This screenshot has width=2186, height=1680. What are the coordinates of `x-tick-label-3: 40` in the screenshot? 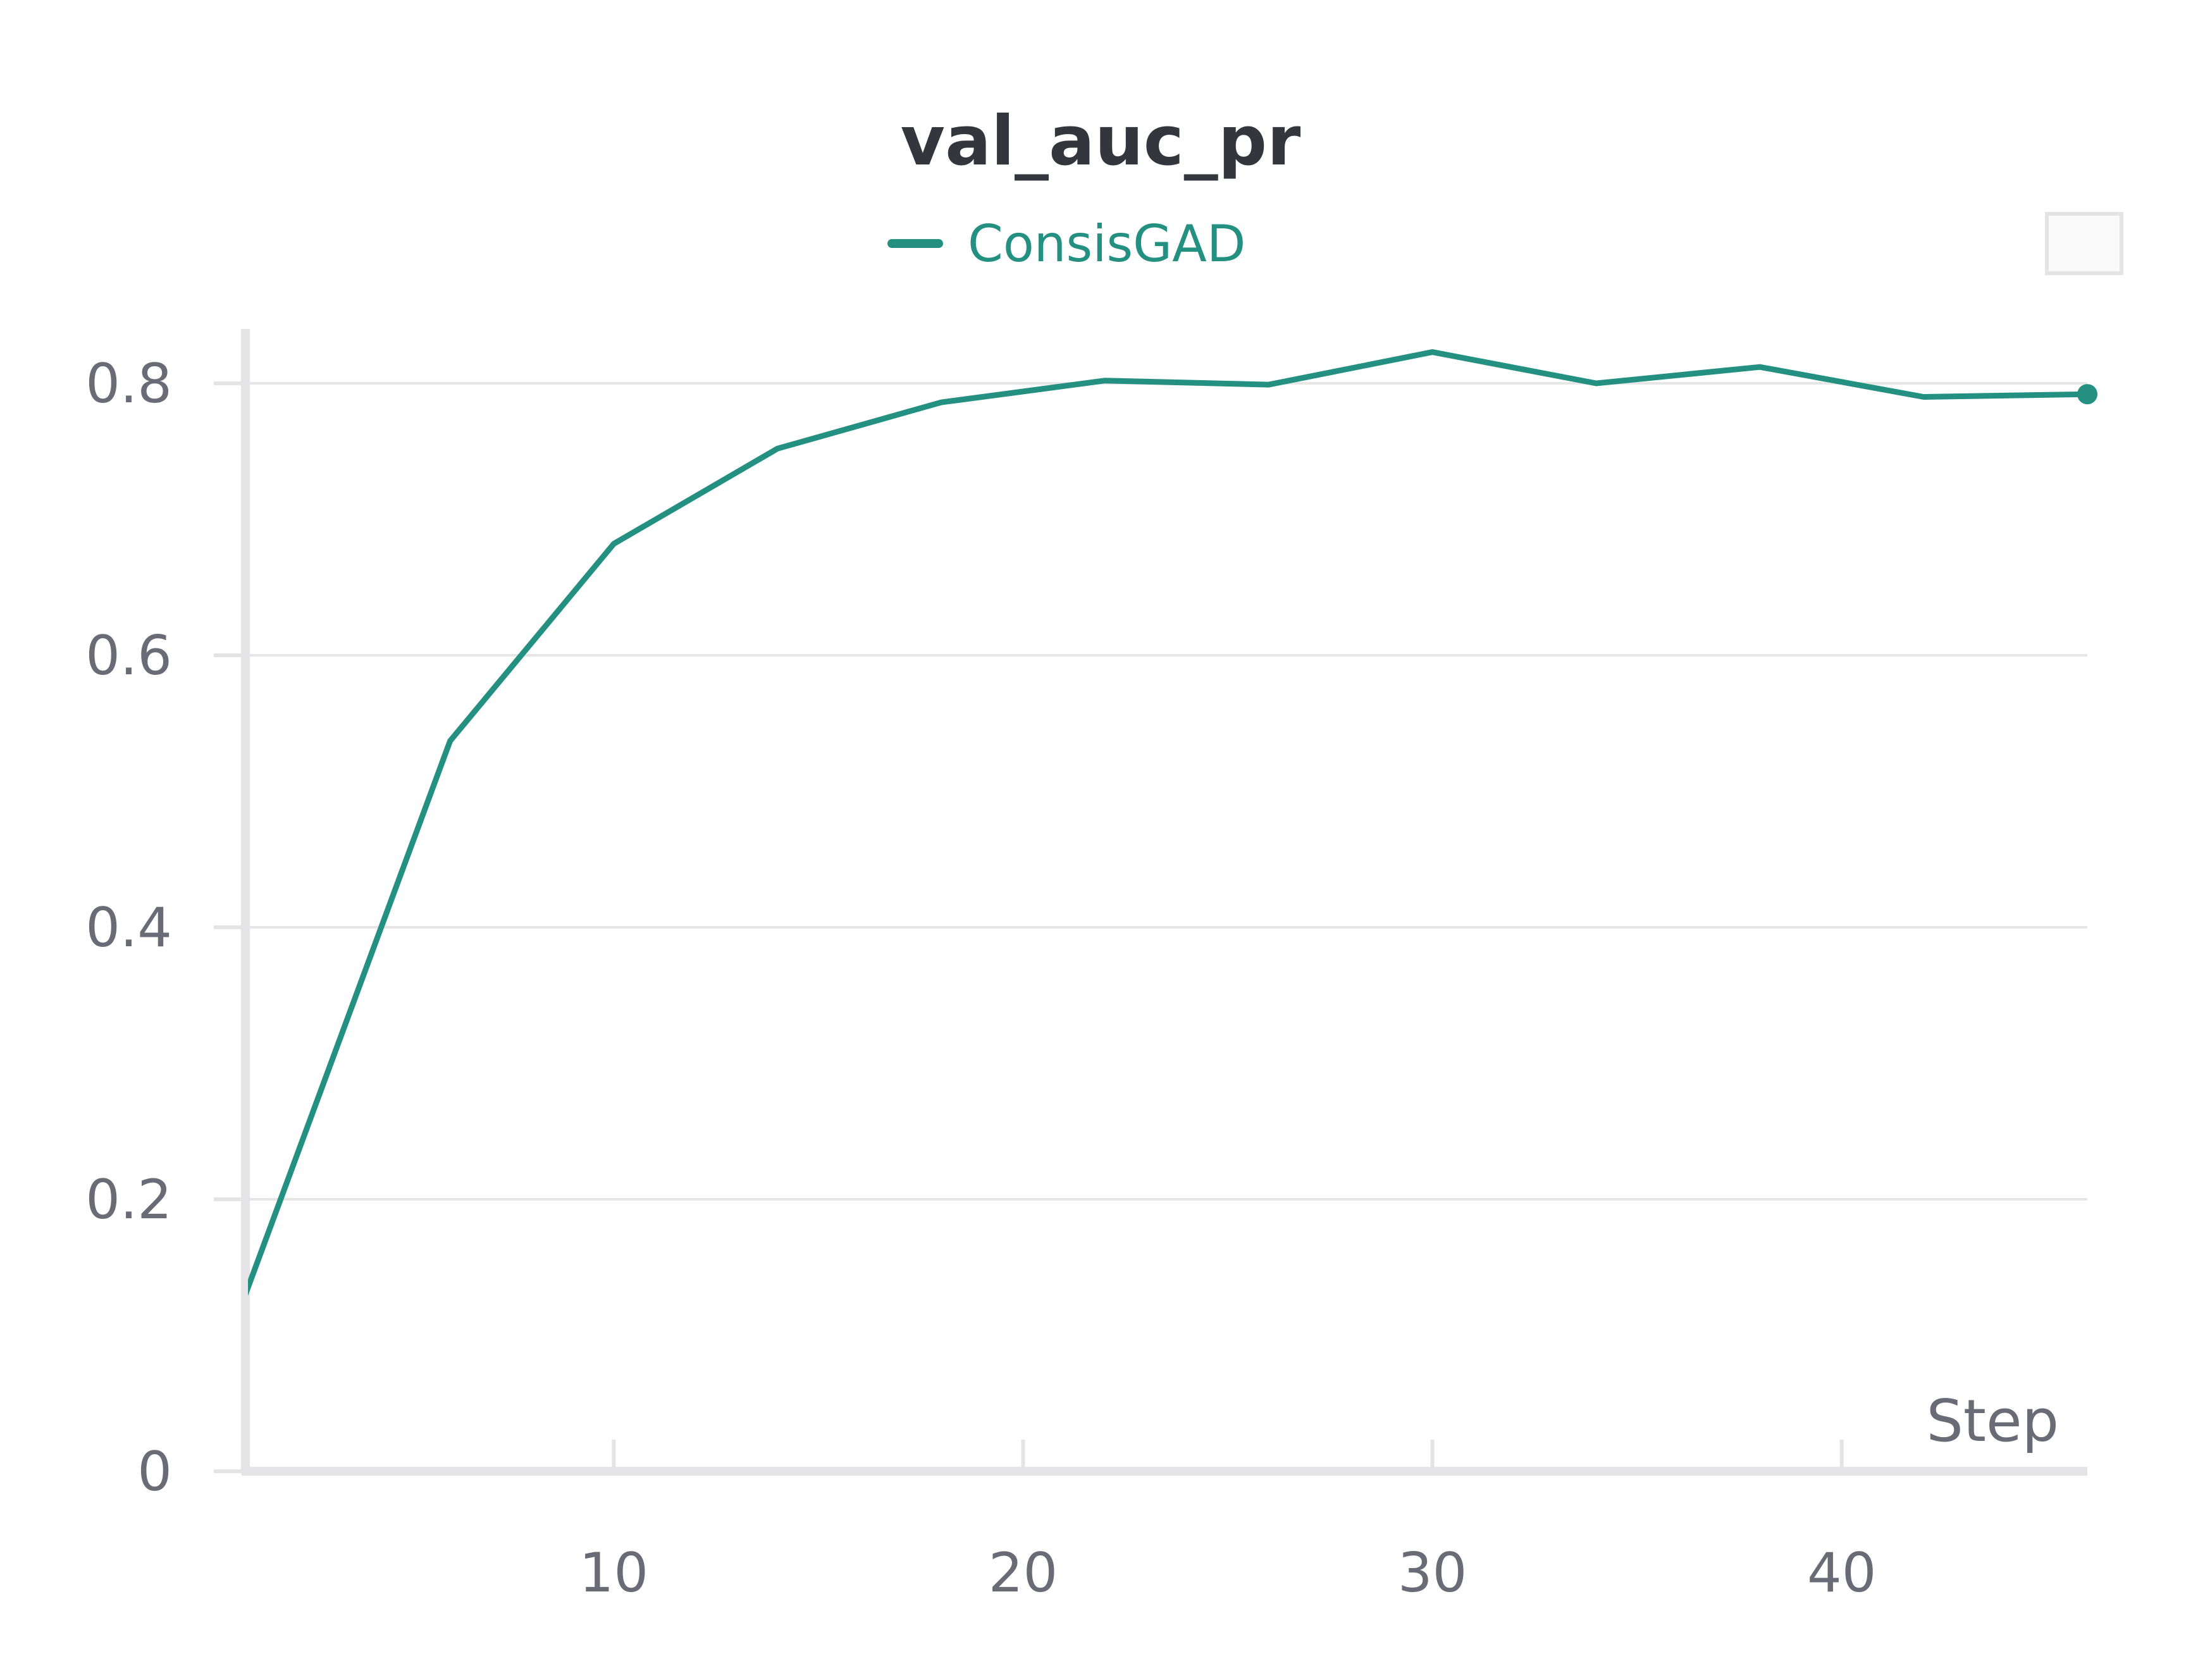 It's located at (1841, 1573).